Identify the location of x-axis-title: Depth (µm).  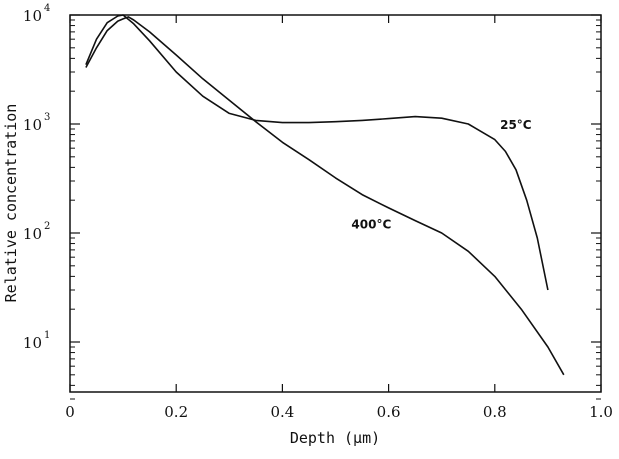
(335, 438).